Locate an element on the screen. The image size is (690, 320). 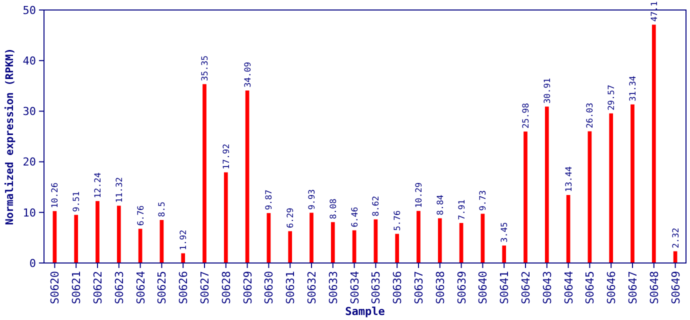
data-label: 8.62 is located at coordinates (377, 206).